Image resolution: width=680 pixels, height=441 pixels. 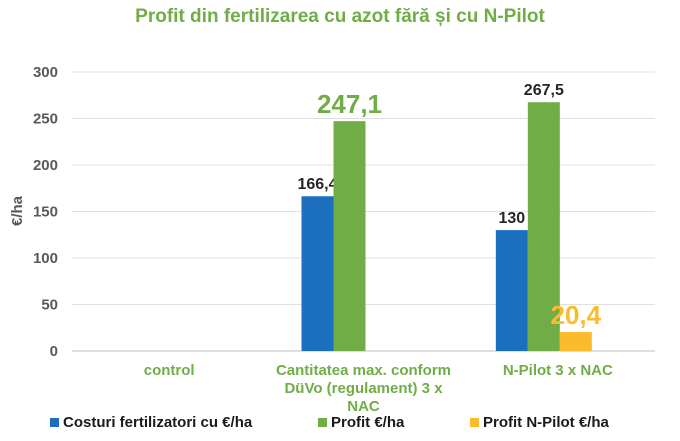 I want to click on x-tick-label: N-Pilot 3 x NAC, so click(x=558, y=370).